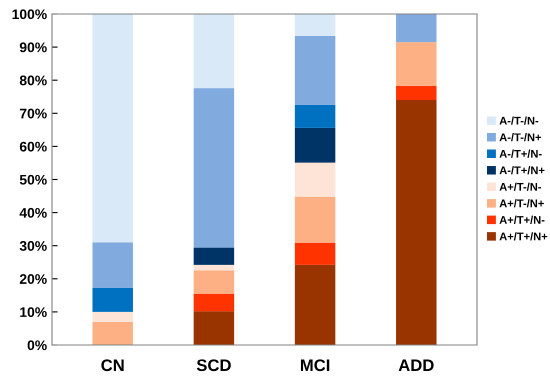  I want to click on x-tick-label: SCD, so click(213, 365).